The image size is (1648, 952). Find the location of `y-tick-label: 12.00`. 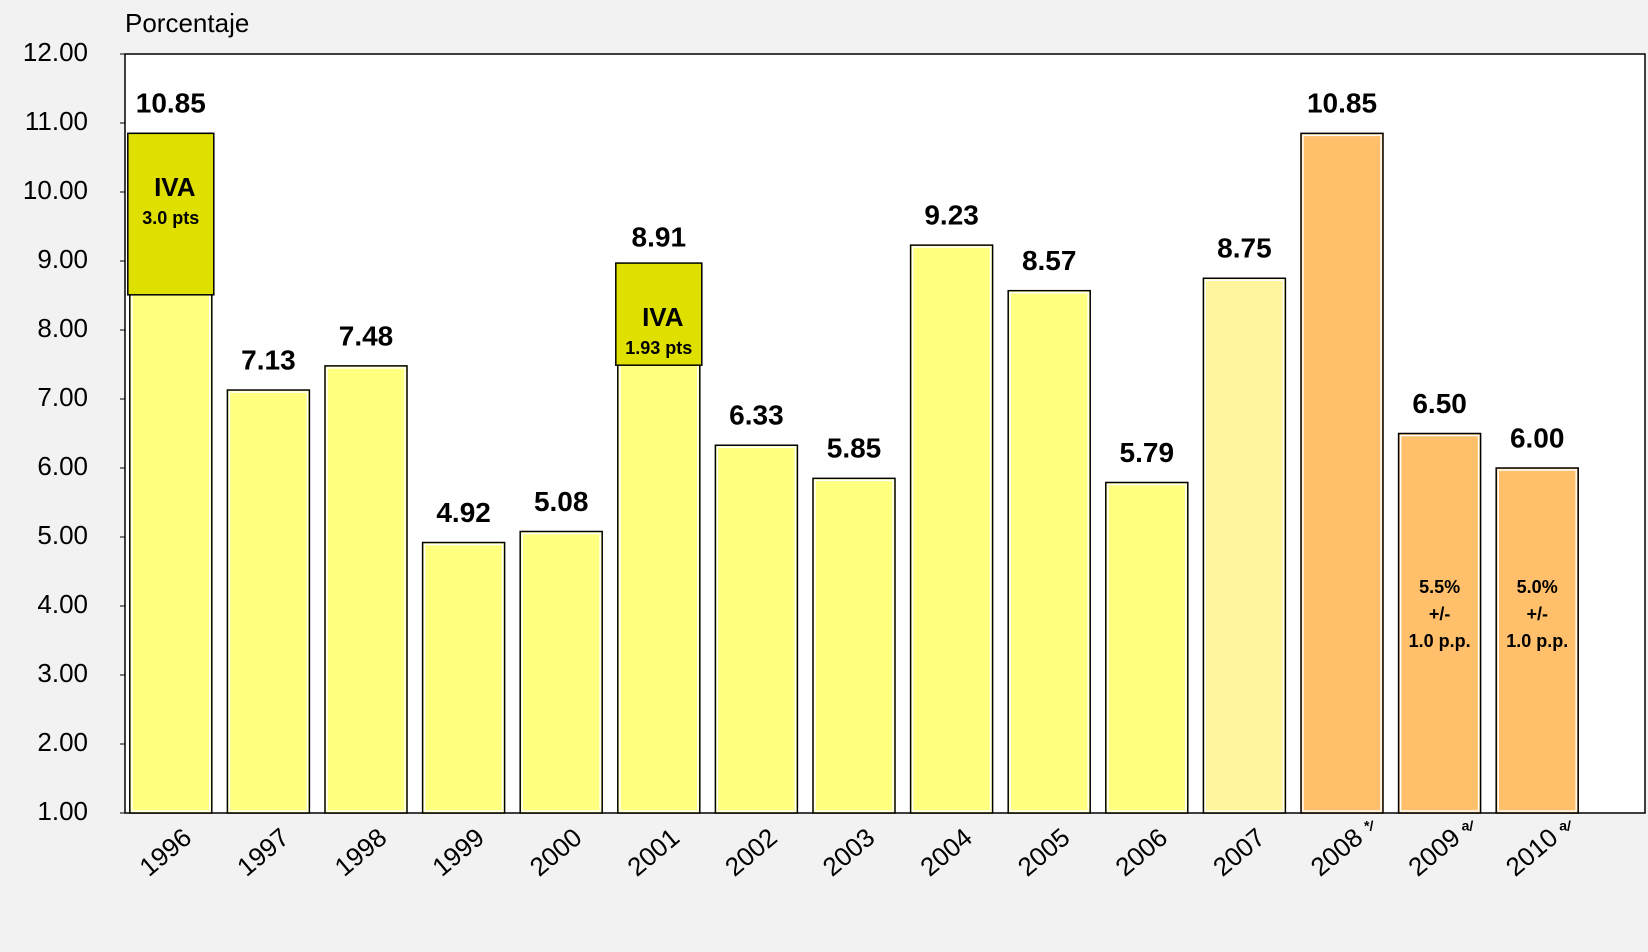

y-tick-label: 12.00 is located at coordinates (55, 52).